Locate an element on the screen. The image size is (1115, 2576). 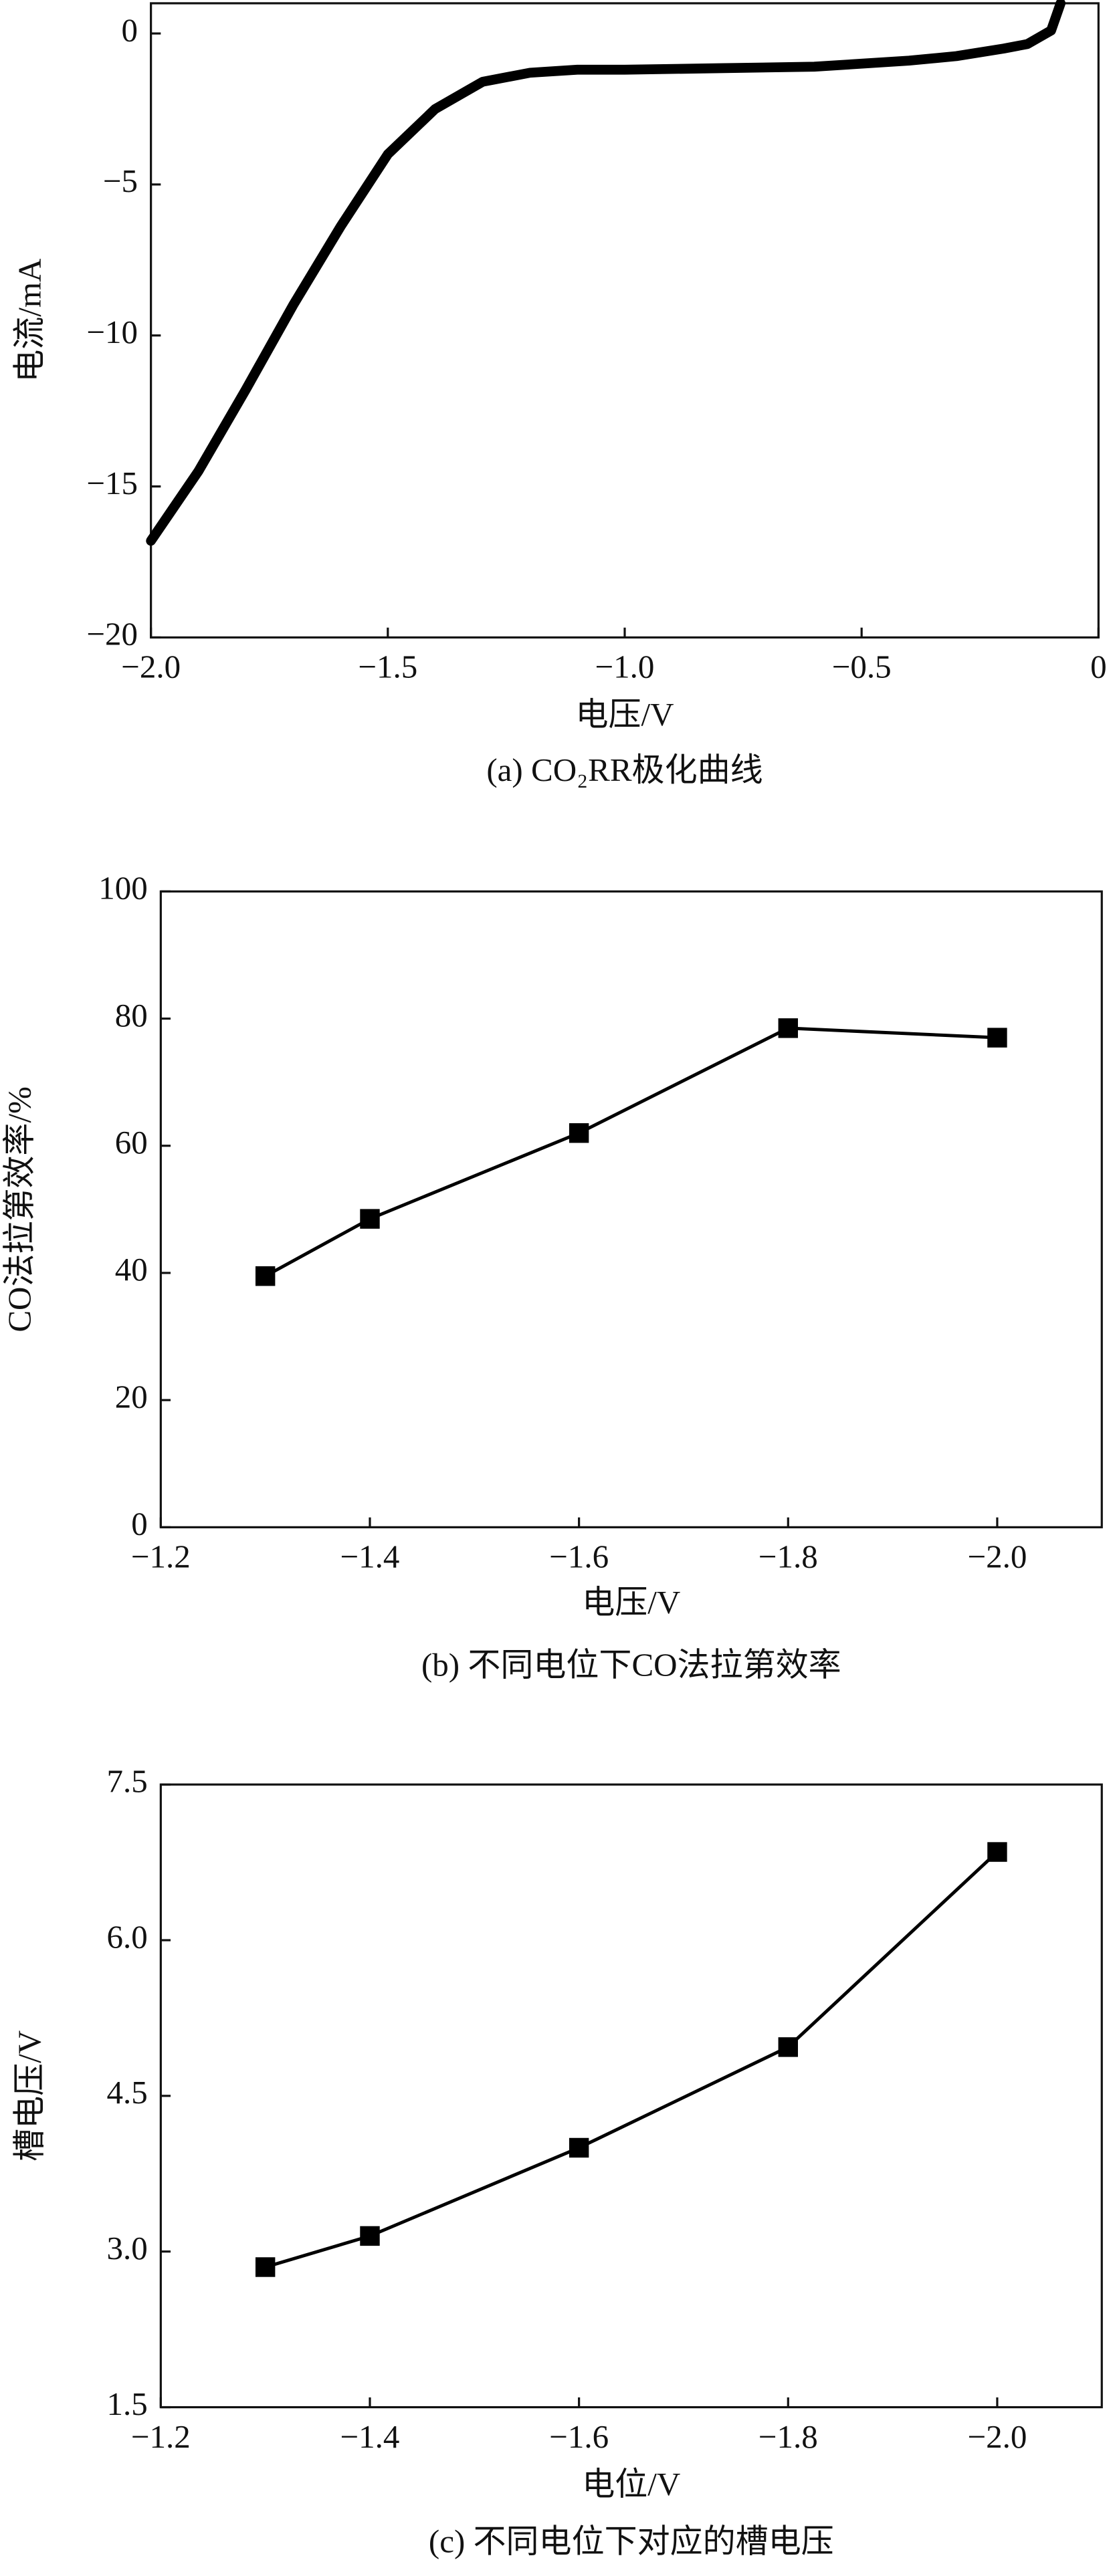
caption: (a) CO₂RR极化曲线 is located at coordinates (624, 769).